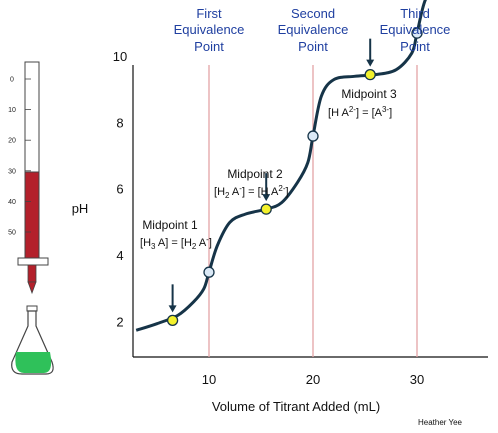 Image resolution: width=498 pixels, height=433 pixels. What do you see at coordinates (33, 362) in the screenshot?
I see `flask-liquid` at bounding box center [33, 362].